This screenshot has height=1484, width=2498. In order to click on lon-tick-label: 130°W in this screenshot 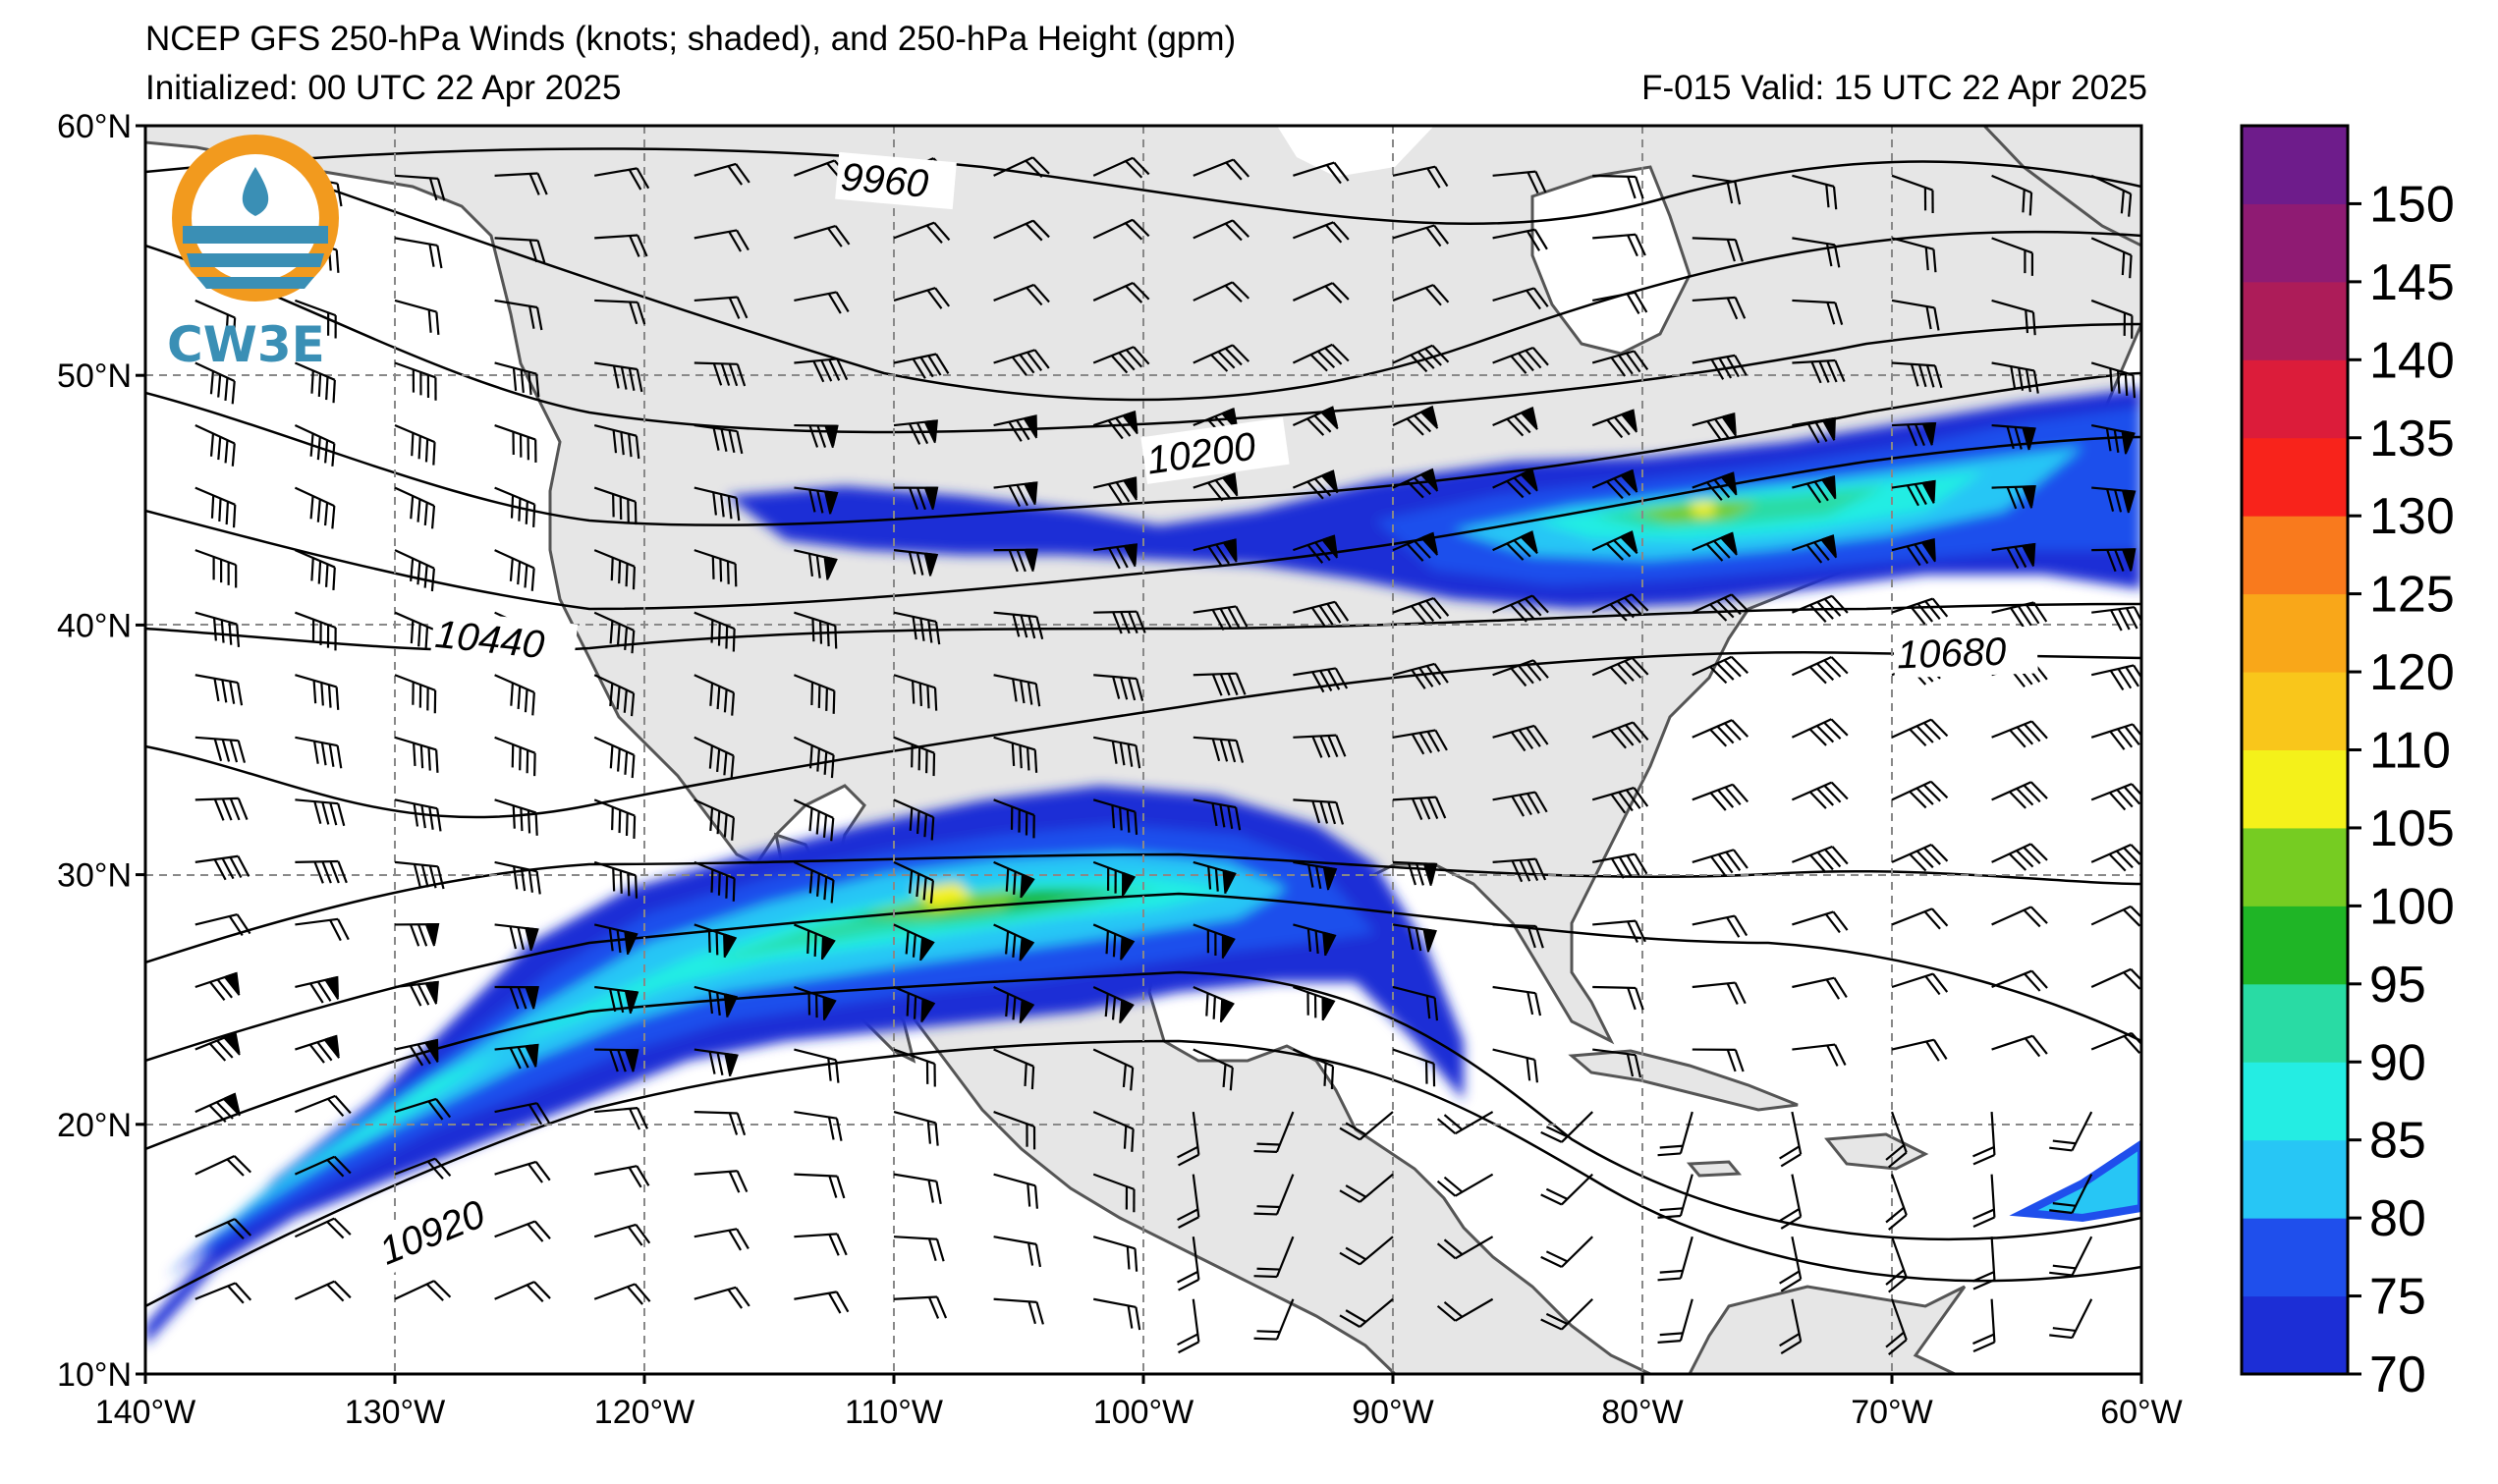, I will do `click(395, 1412)`.